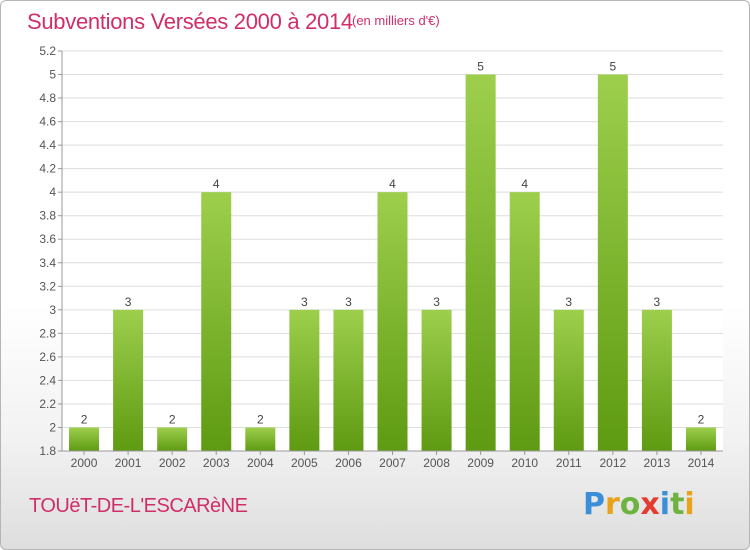 This screenshot has height=550, width=750. What do you see at coordinates (612, 504) in the screenshot?
I see `logo-letter: r` at bounding box center [612, 504].